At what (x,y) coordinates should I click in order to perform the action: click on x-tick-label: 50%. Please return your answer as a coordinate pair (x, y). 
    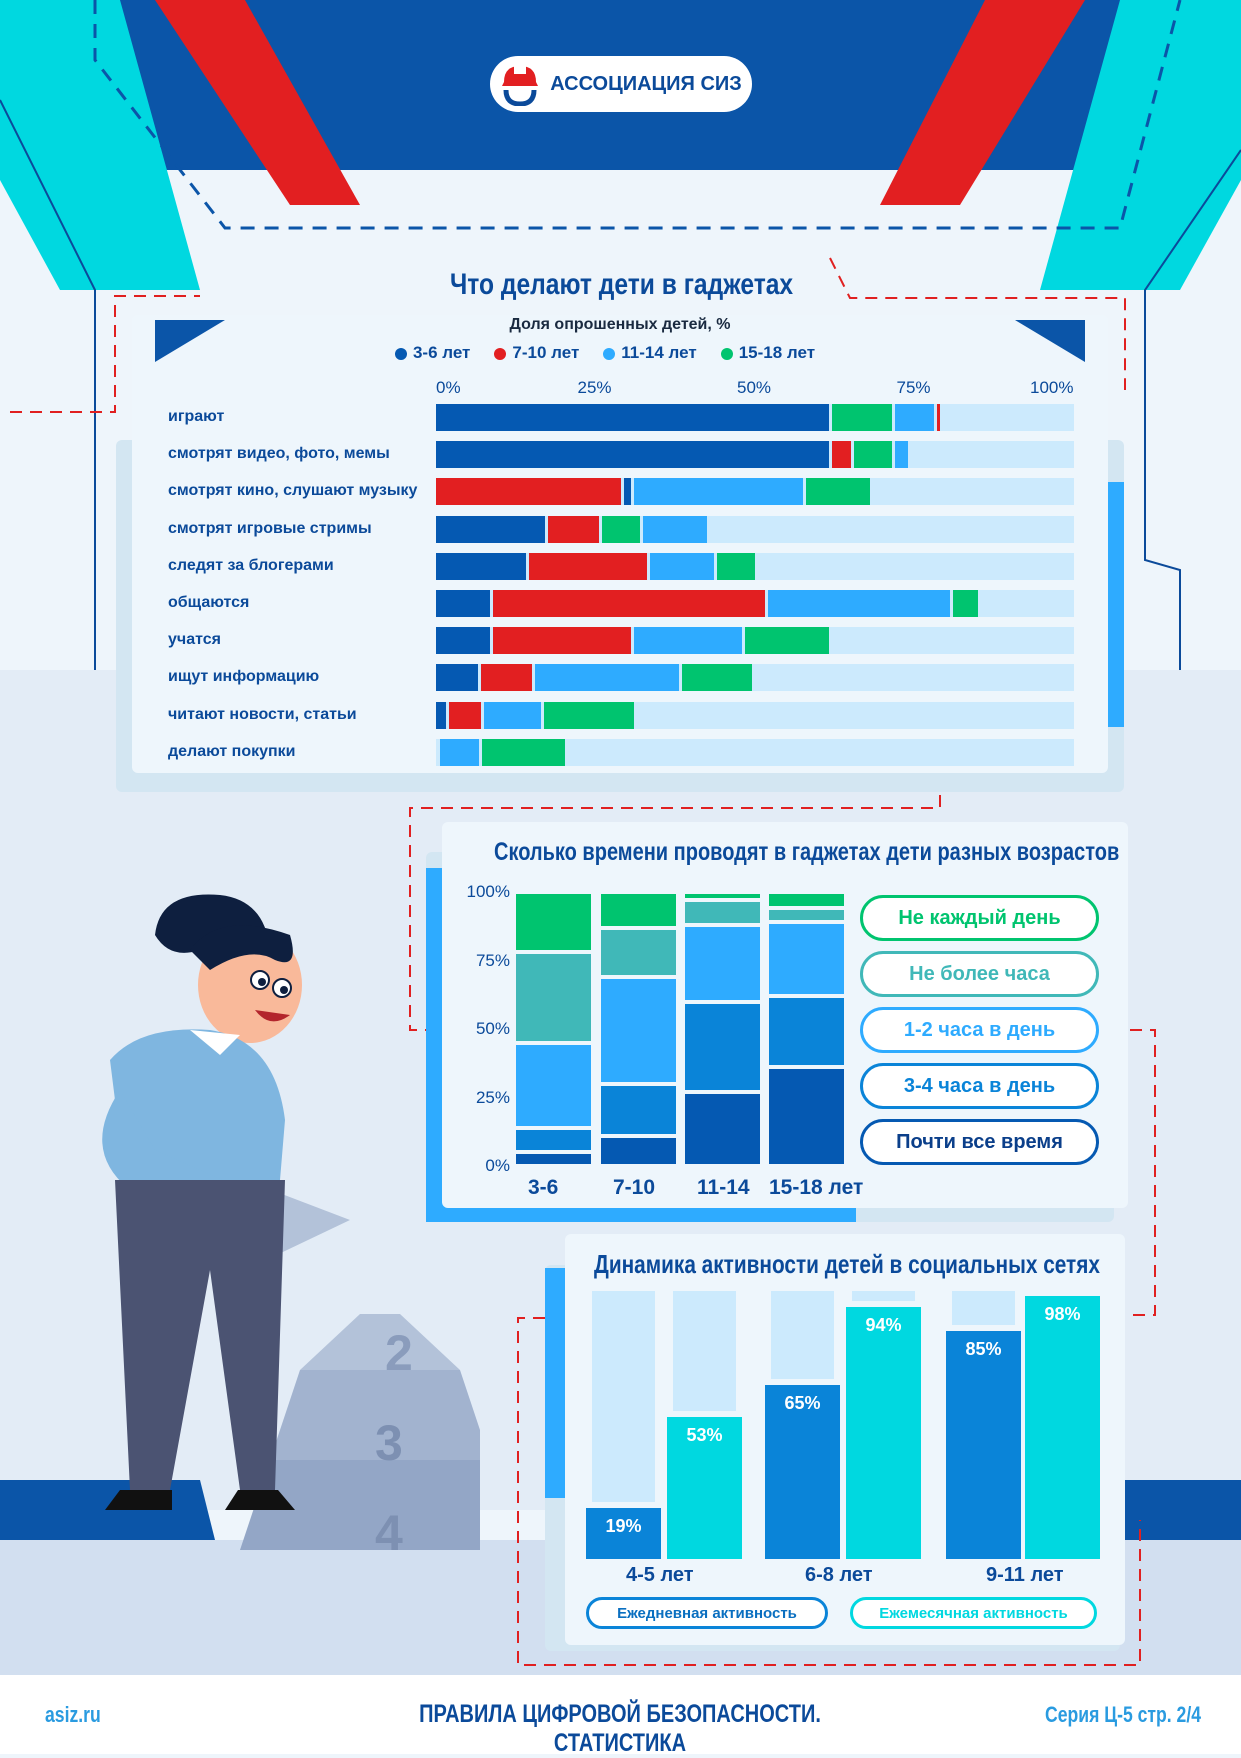
    Looking at the image, I should click on (754, 387).